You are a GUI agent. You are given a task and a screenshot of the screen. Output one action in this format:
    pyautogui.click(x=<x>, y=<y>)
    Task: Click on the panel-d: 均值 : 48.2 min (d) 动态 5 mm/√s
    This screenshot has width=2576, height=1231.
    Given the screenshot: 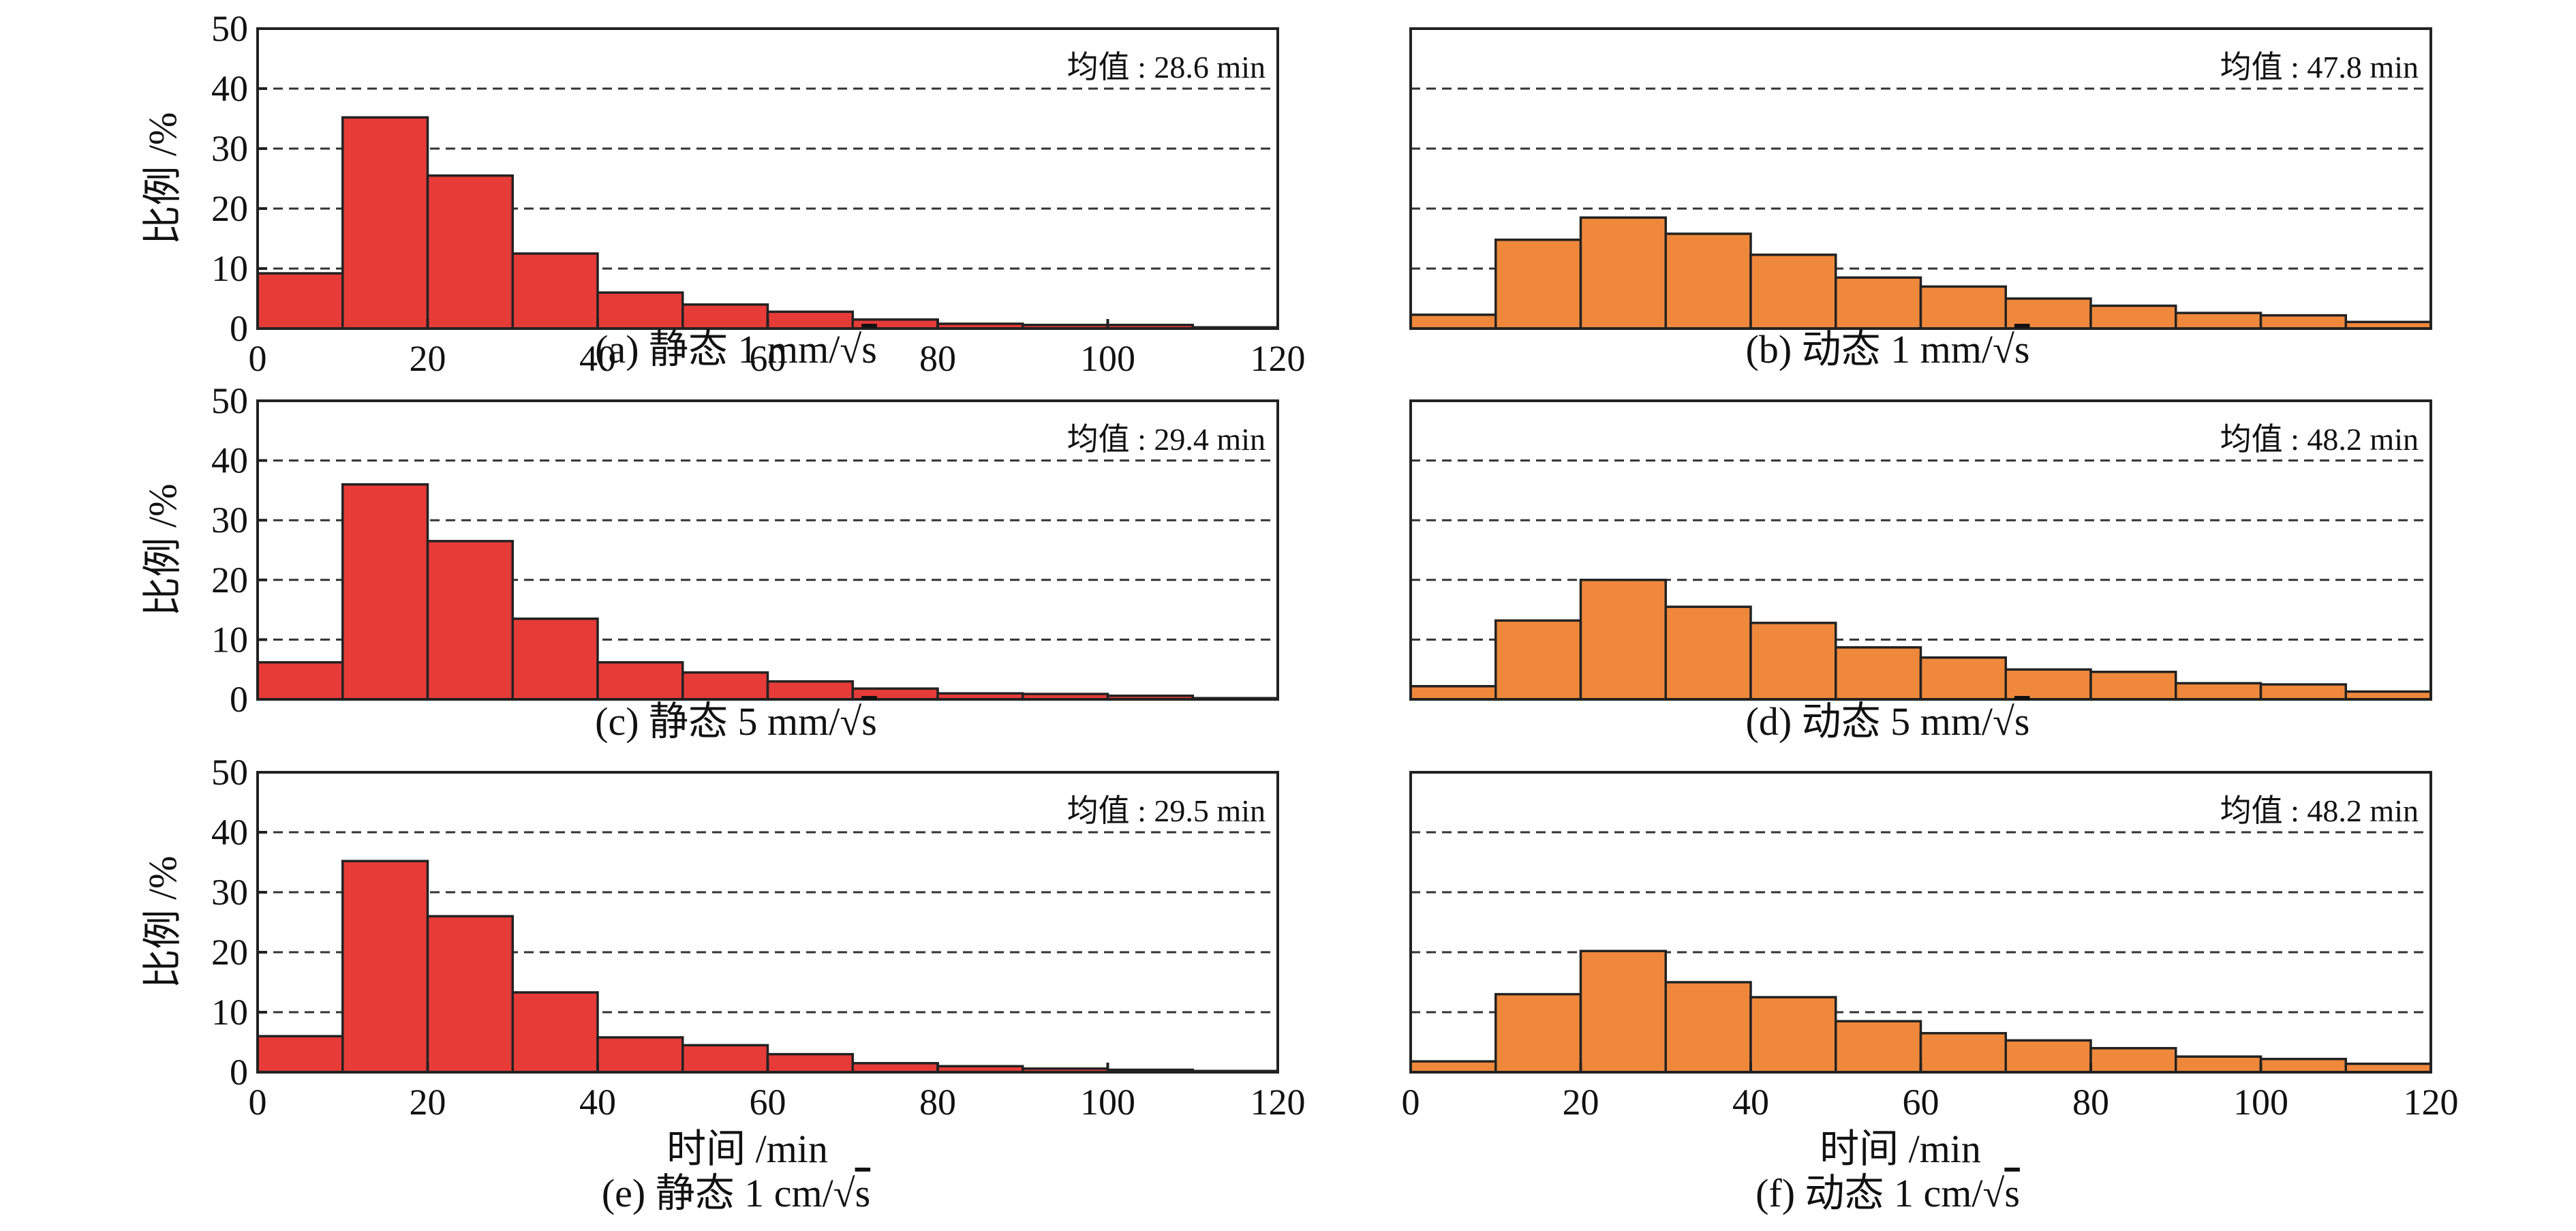 What is the action you would take?
    pyautogui.click(x=1920, y=571)
    